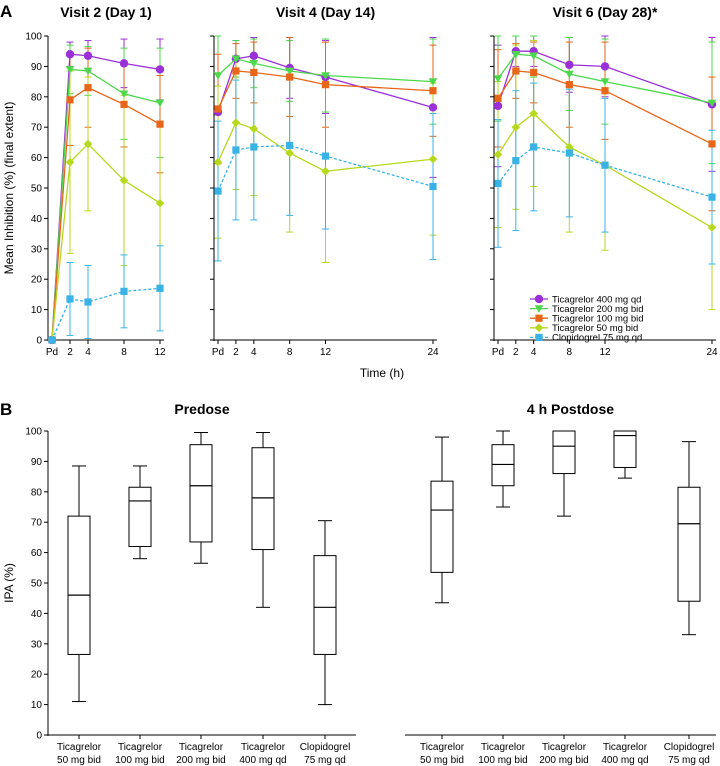 This screenshot has height=766, width=720. Describe the element at coordinates (325, 90) in the screenshot. I see `series-line-t100` at that location.